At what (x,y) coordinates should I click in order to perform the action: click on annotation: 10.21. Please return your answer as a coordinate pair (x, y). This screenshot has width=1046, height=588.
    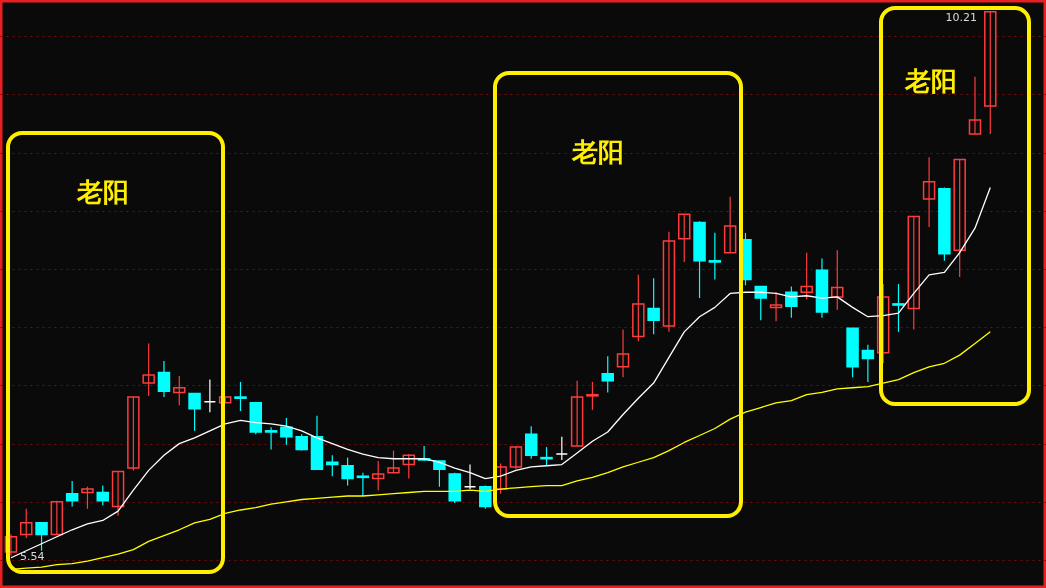
    Looking at the image, I should click on (961, 17).